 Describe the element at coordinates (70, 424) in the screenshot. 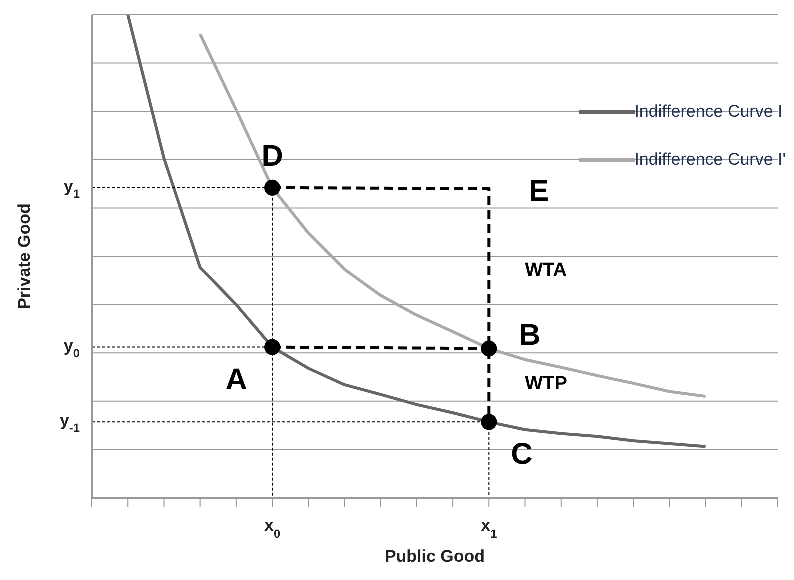

I see `series-label: y$_{-1}$` at that location.